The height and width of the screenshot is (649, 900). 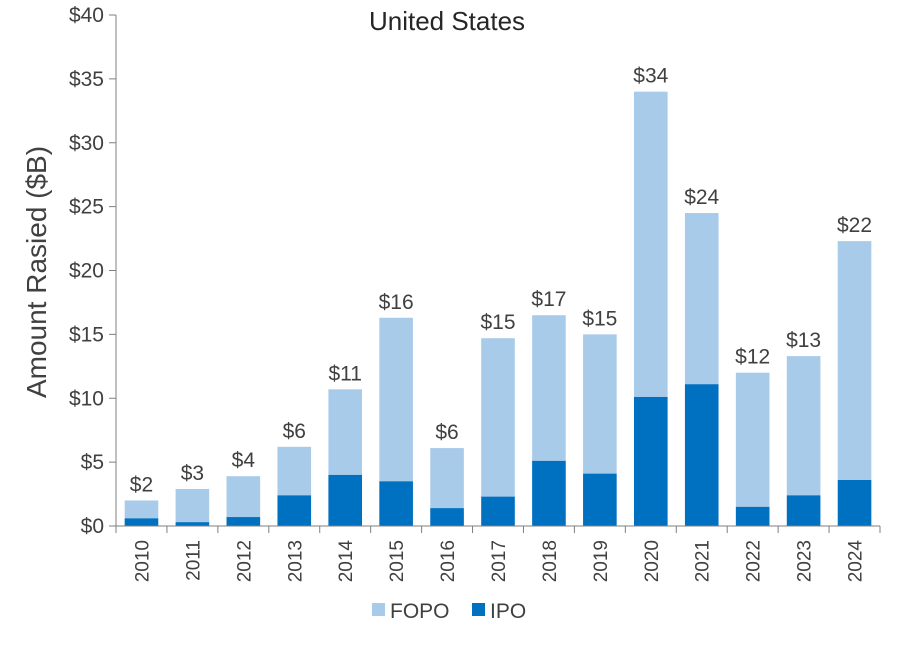 What do you see at coordinates (344, 373) in the screenshot?
I see `total-data-label: $11` at bounding box center [344, 373].